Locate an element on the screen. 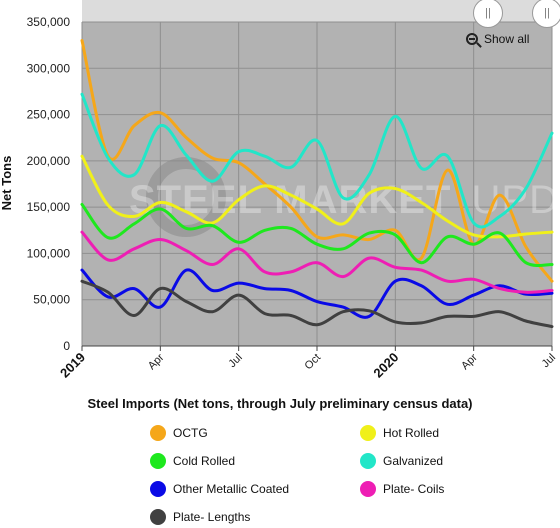 This screenshot has height=528, width=560. watermark-logo: STEEL MARKET UPDATE is located at coordinates (344, 197).